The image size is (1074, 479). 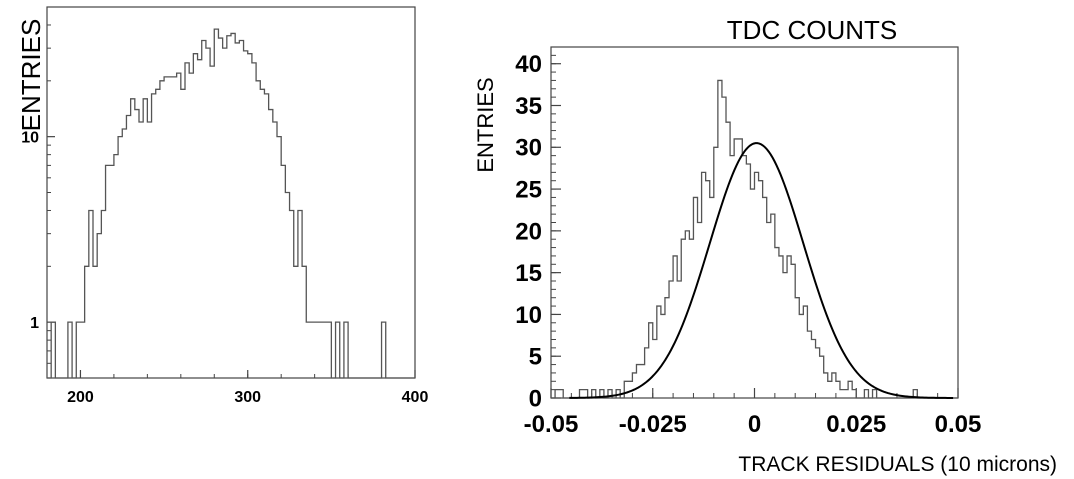 I want to click on y-tick-label: 30, so click(x=528, y=148).